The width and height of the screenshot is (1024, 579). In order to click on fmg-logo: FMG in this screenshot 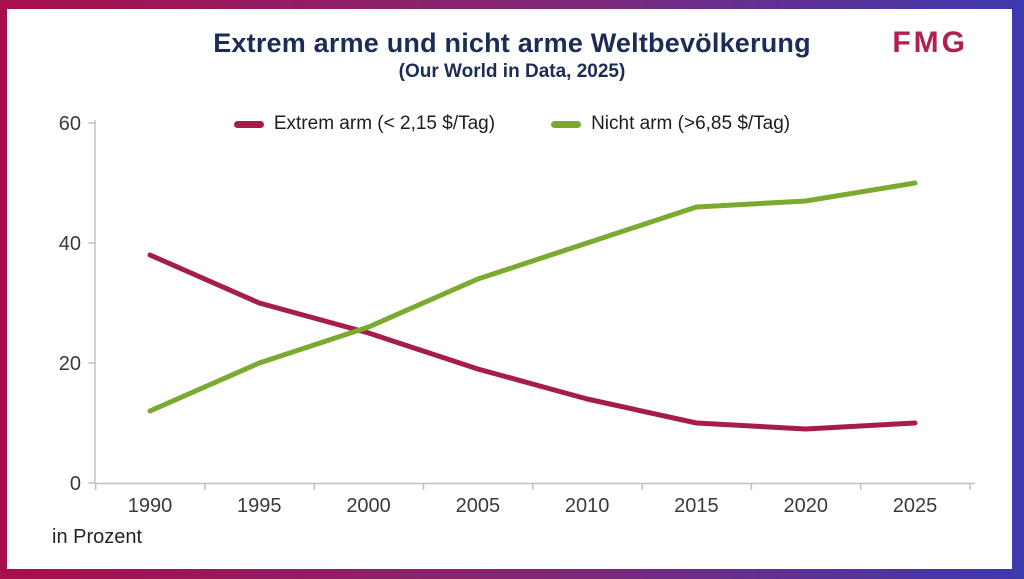, I will do `click(930, 42)`.